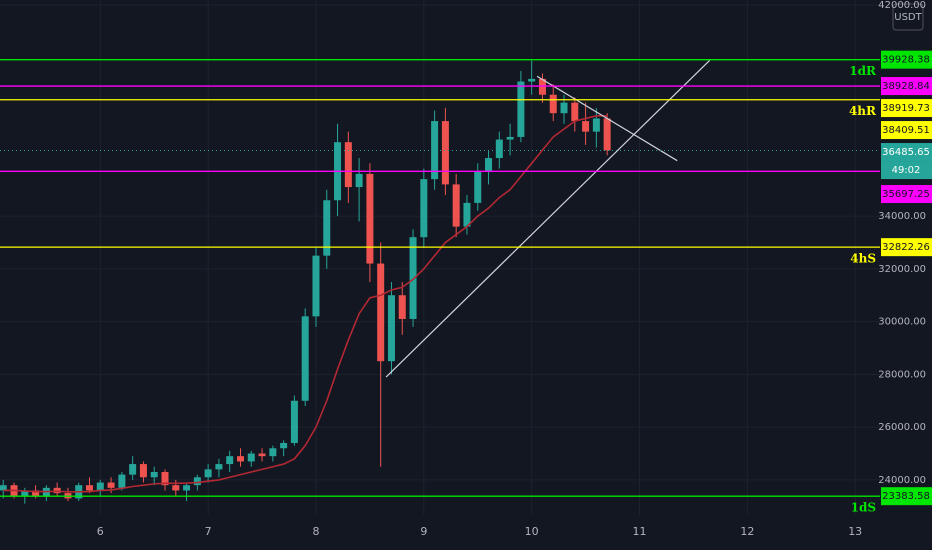 This screenshot has height=550, width=932. I want to click on level-tag: 1dR, so click(863, 71).